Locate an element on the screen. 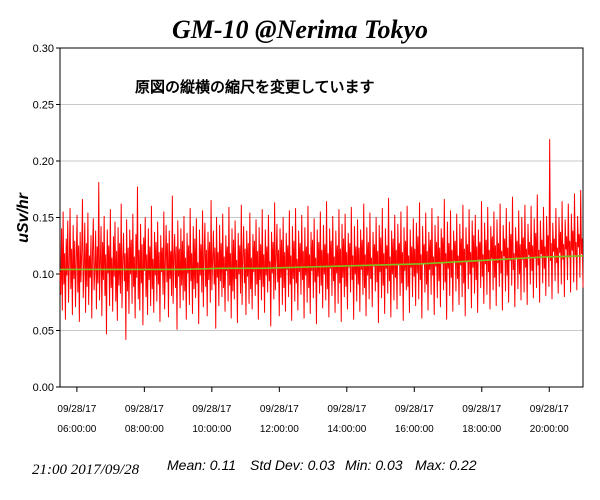  x-tick-date-7: 09/28/17 is located at coordinates (549, 409).